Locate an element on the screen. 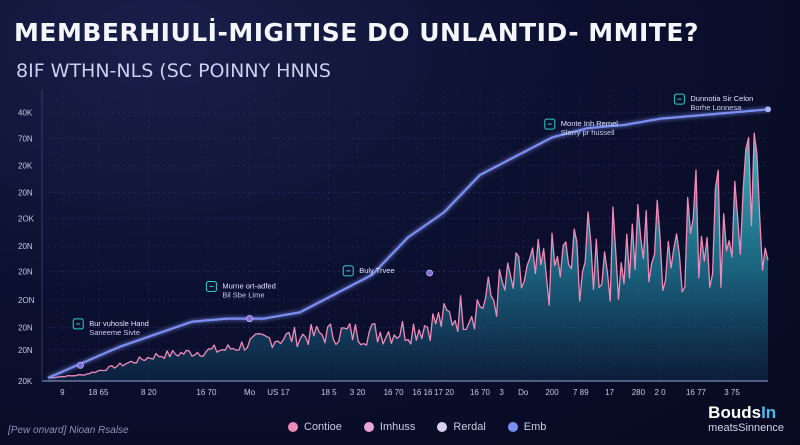 This screenshot has height=445, width=800. x-tick-label: 17 20 is located at coordinates (444, 392).